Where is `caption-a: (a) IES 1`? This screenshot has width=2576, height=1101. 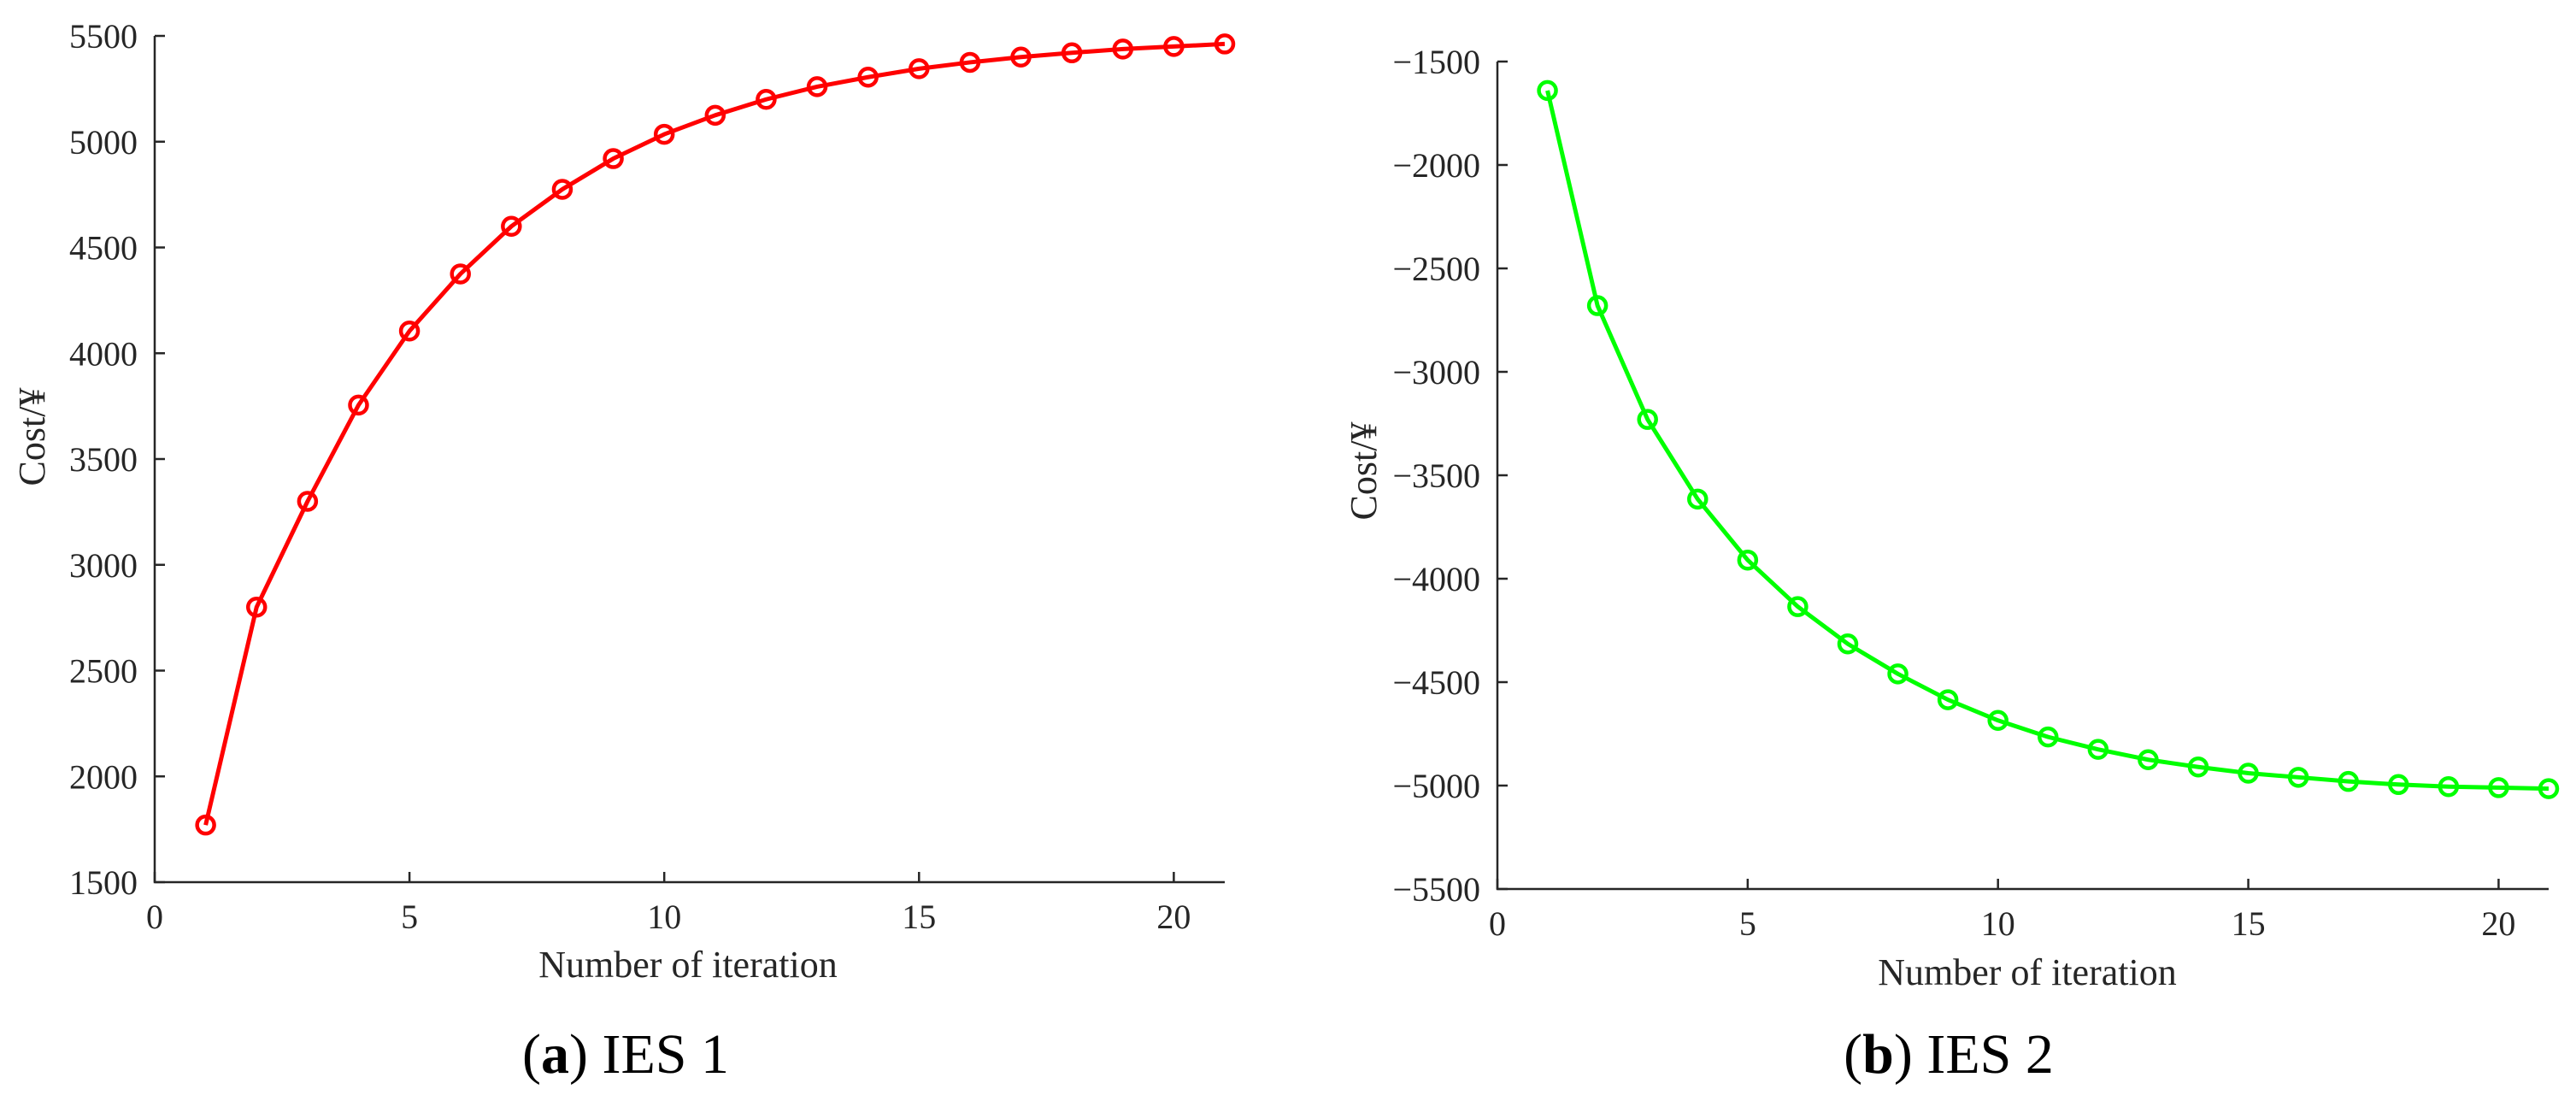 caption-a: (a) IES 1 is located at coordinates (625, 1054).